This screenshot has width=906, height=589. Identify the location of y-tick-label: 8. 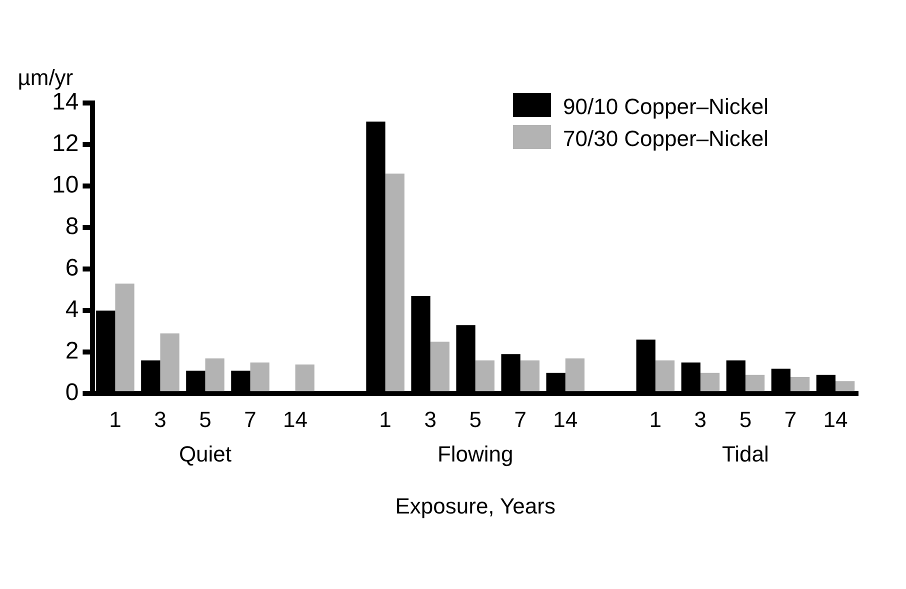
(72, 226).